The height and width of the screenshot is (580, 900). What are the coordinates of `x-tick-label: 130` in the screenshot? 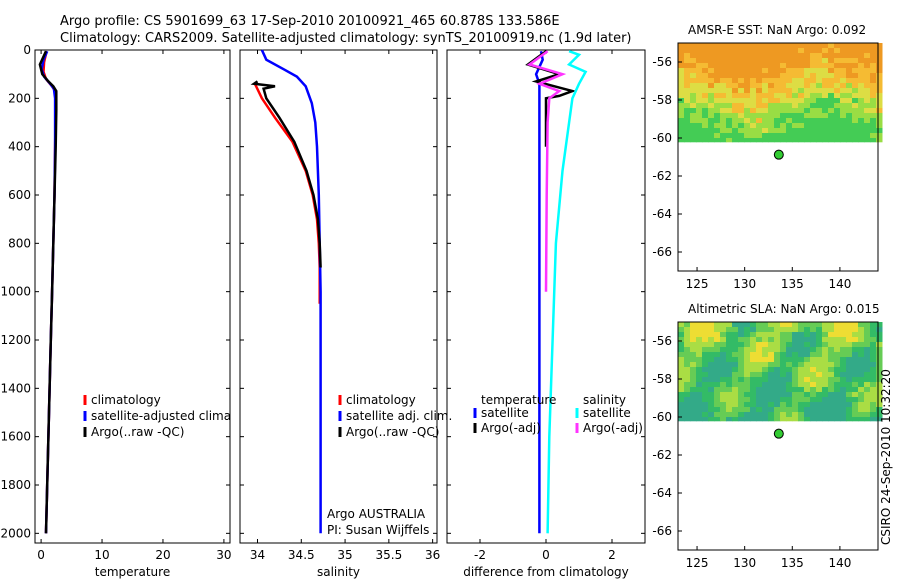 It's located at (744, 284).